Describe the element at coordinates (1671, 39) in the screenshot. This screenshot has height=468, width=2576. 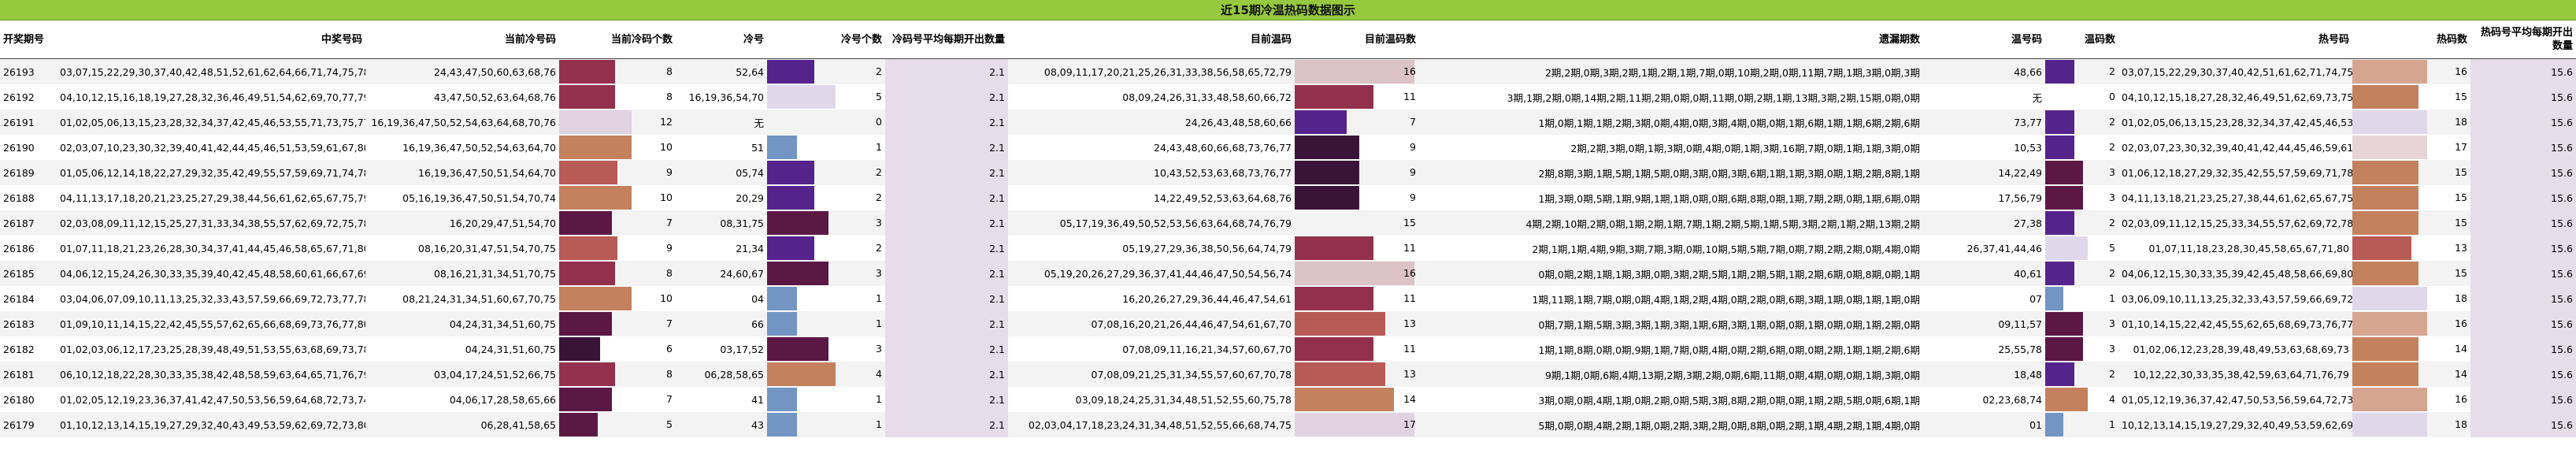
I see `col-header-miss: 遗漏期数` at that location.